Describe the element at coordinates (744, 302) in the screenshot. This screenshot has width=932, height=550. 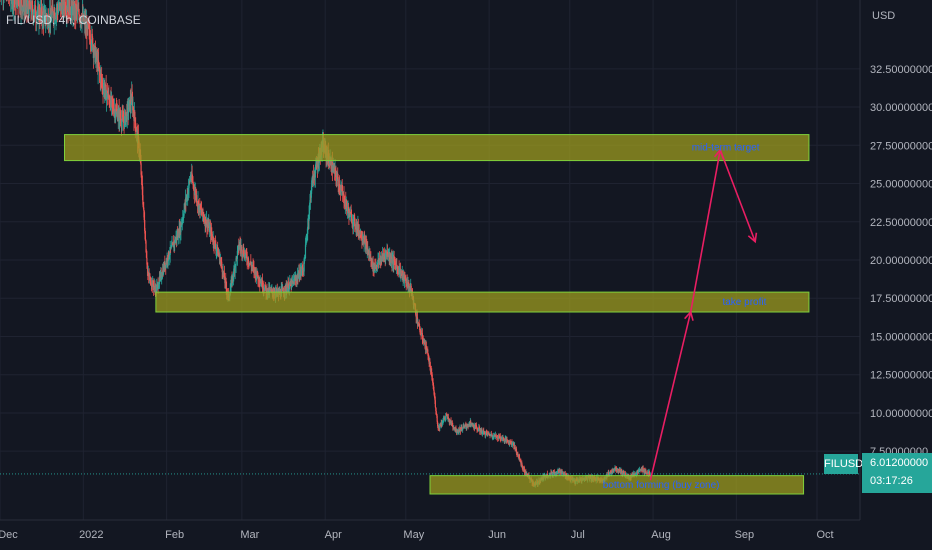
I see `zone-label: take profit` at that location.